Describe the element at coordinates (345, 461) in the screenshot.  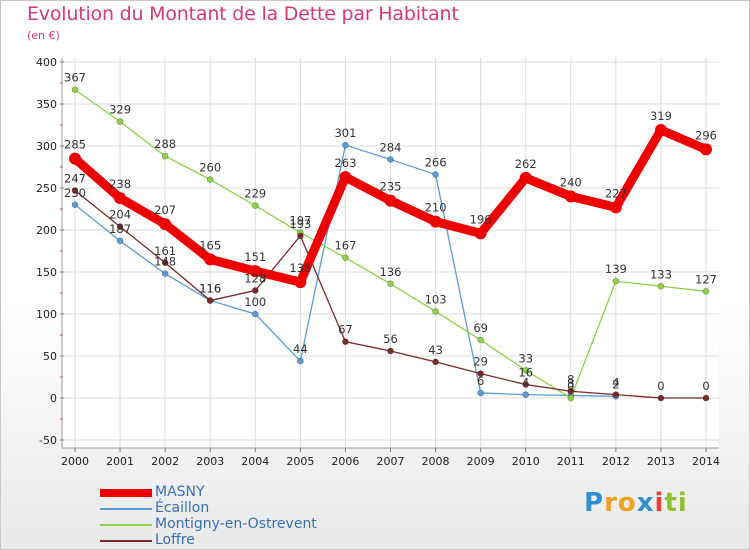
I see `x-tick-label: 2006` at that location.